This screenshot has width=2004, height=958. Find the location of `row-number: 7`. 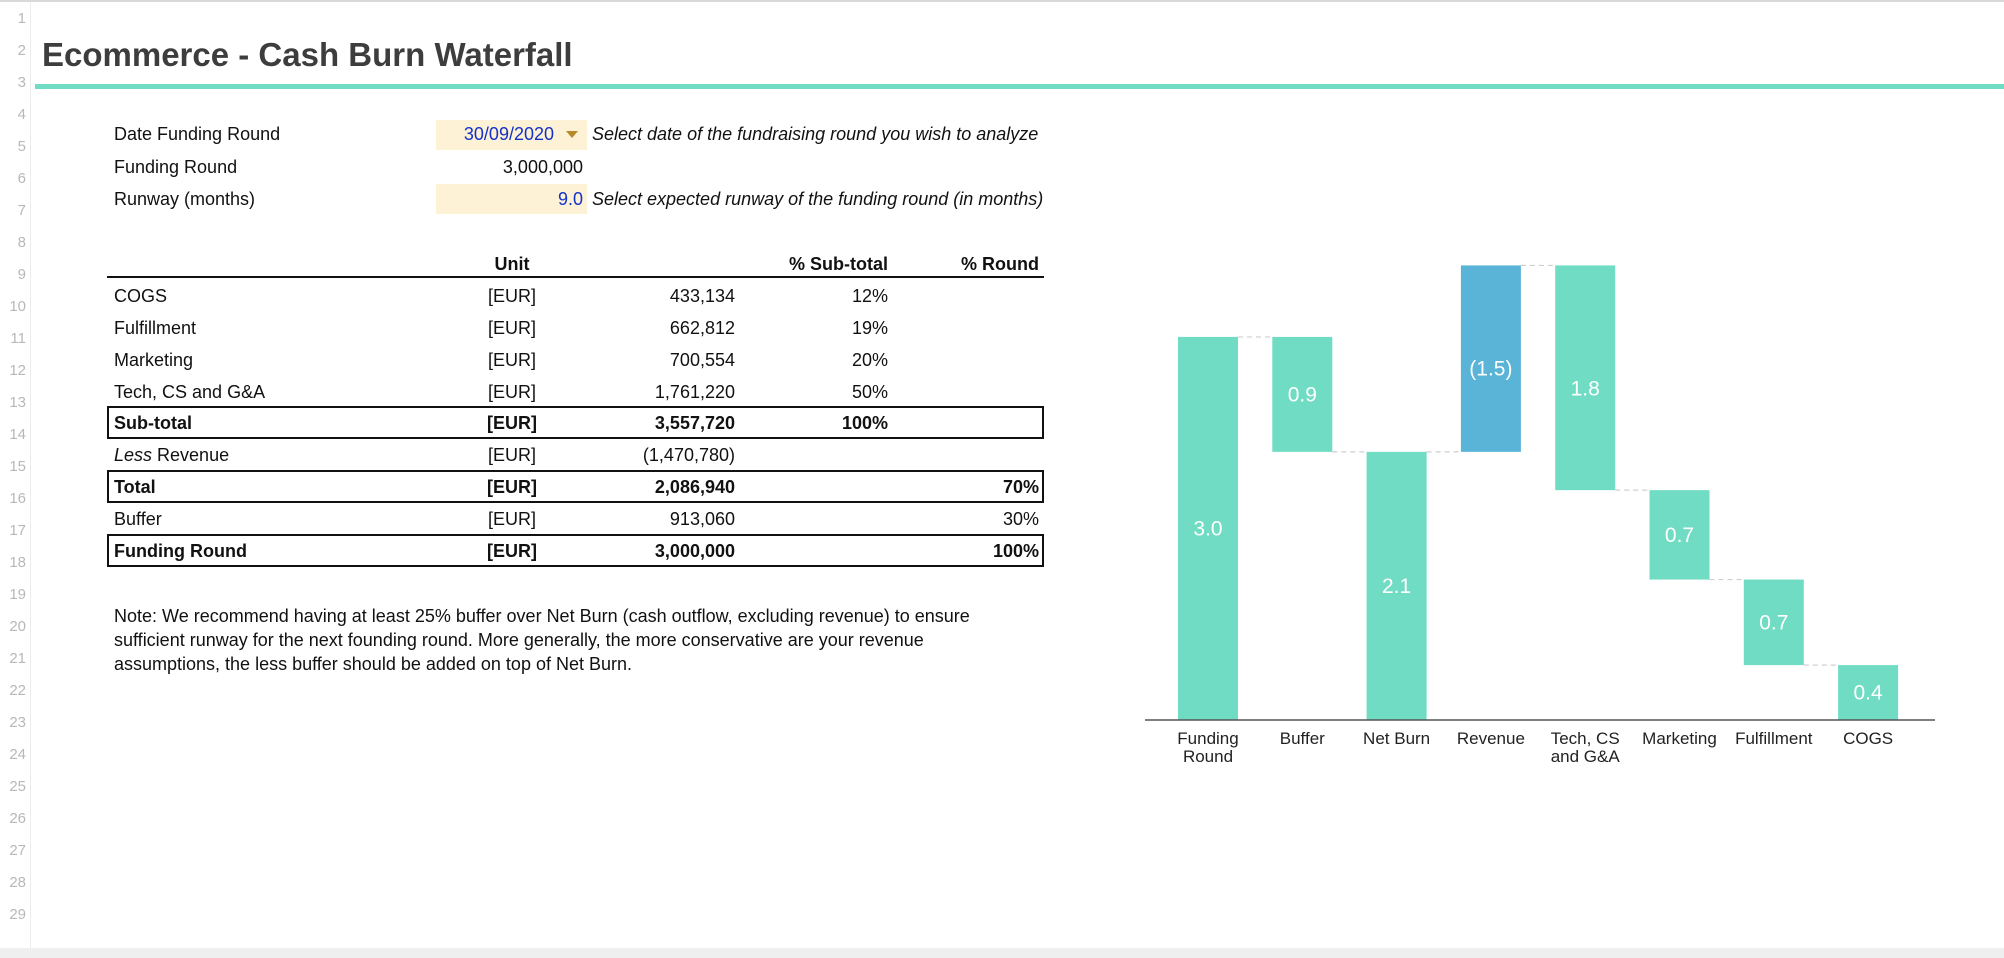

row-number: 7 is located at coordinates (21, 210).